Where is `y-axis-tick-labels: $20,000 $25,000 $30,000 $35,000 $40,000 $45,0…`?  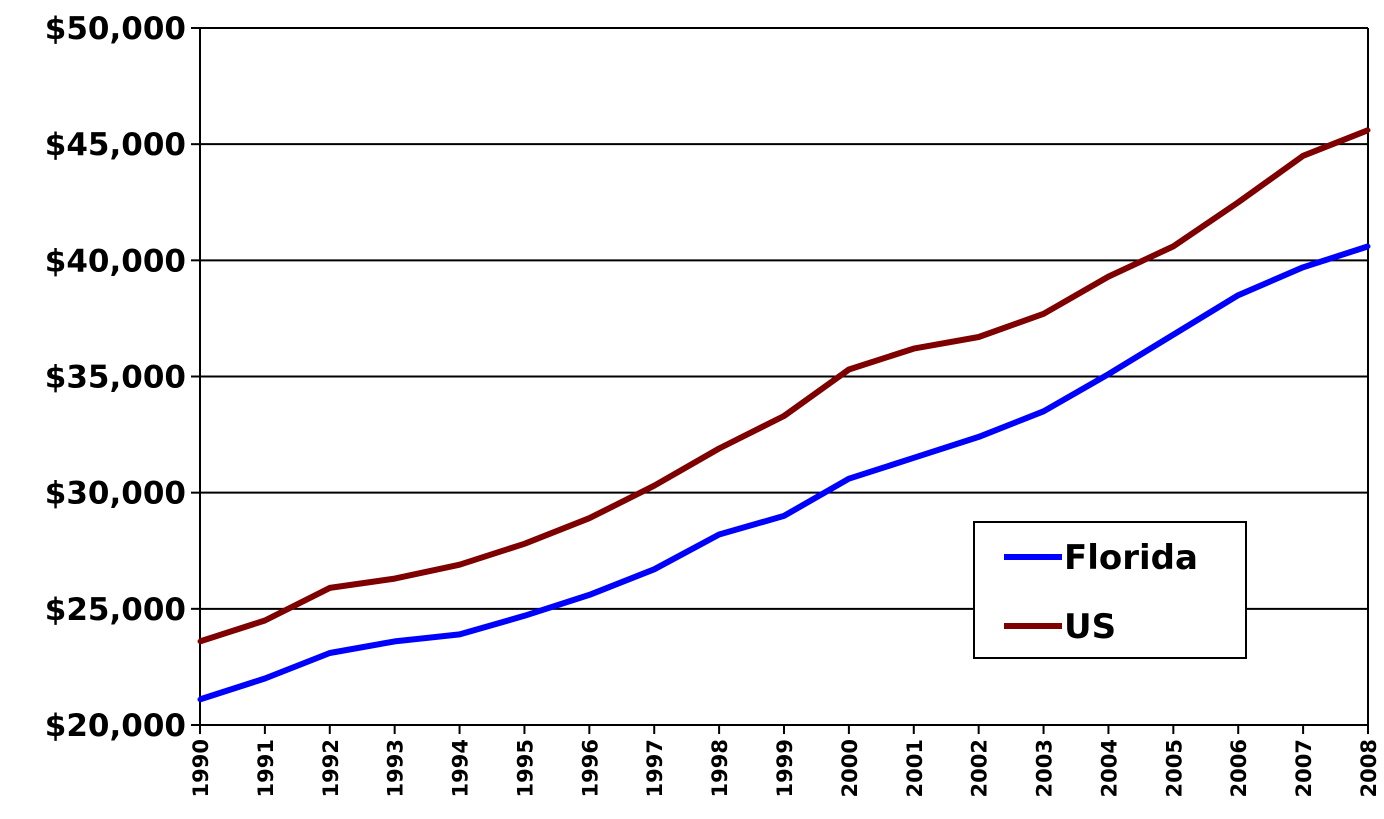 y-axis-tick-labels: $20,000 $25,000 $30,000 $35,000 $40,000 $45,0… is located at coordinates (115, 377).